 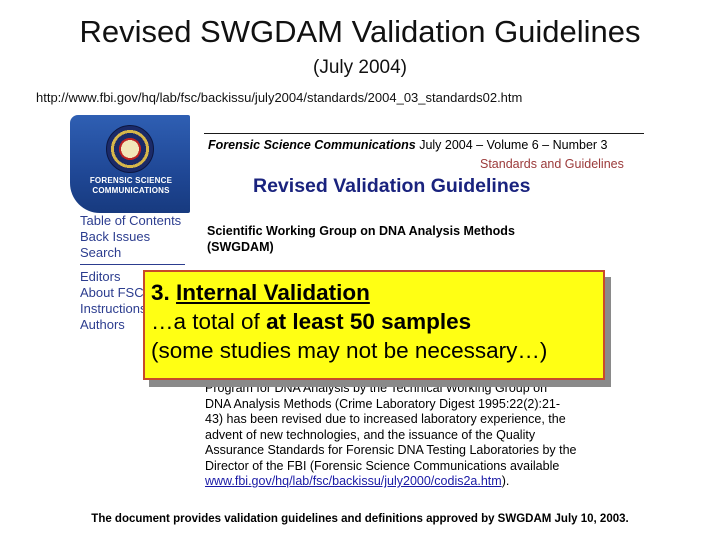 I want to click on slide-subtitle: (July 2004), so click(x=360, y=67).